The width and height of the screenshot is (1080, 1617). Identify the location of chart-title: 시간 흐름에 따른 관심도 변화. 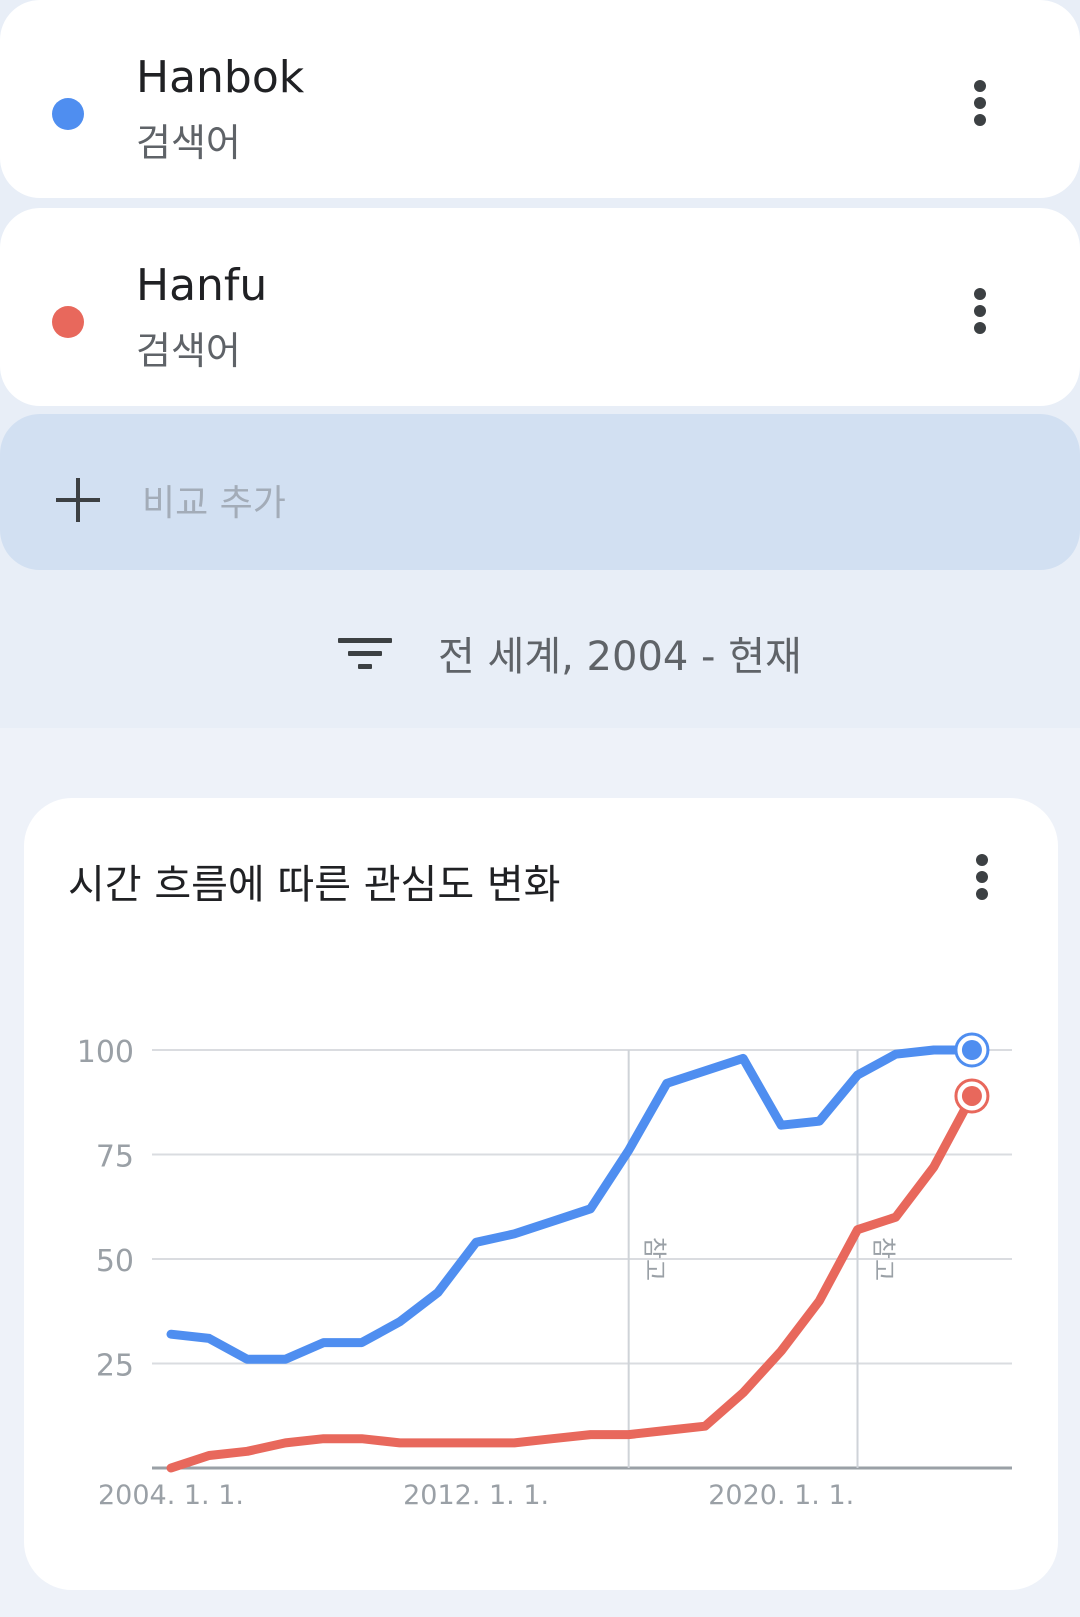
(314, 885).